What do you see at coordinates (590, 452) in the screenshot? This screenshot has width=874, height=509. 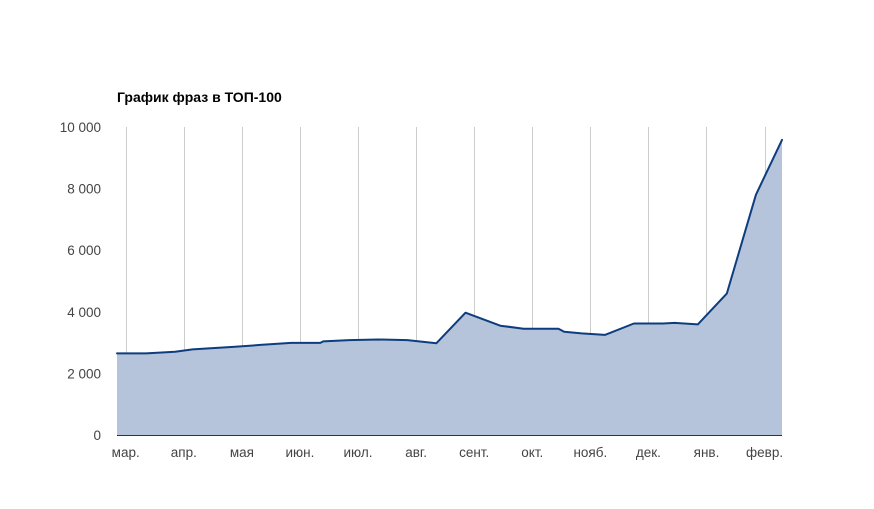 I see `x-tick-label: нояб.` at bounding box center [590, 452].